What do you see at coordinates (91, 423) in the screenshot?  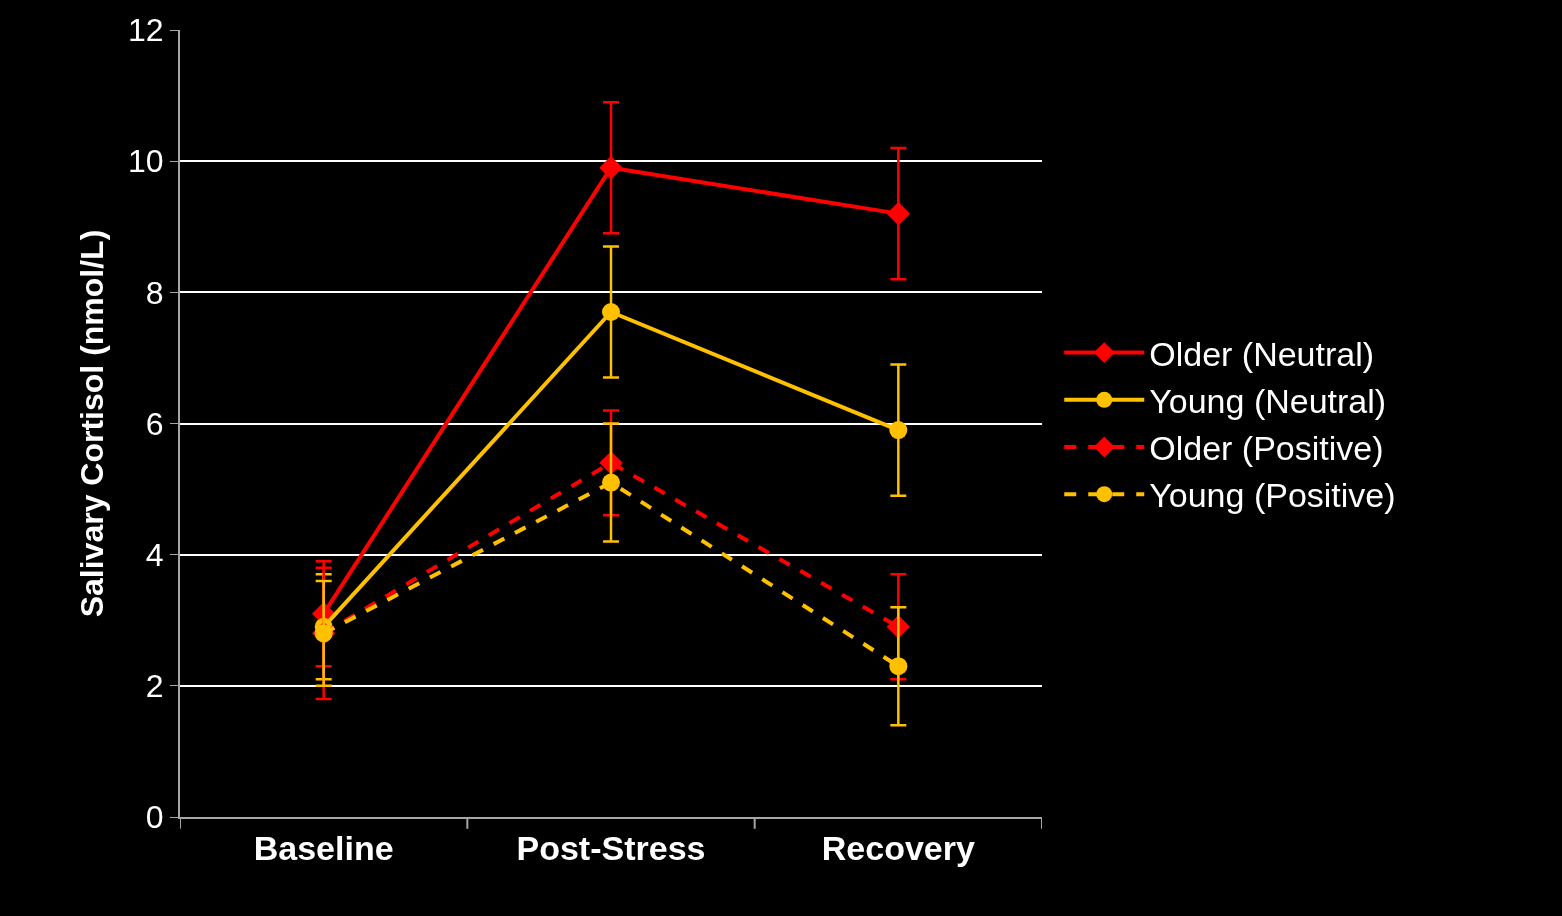 I see `y-axis-title: Salivary Cortisol (nmol/L)` at bounding box center [91, 423].